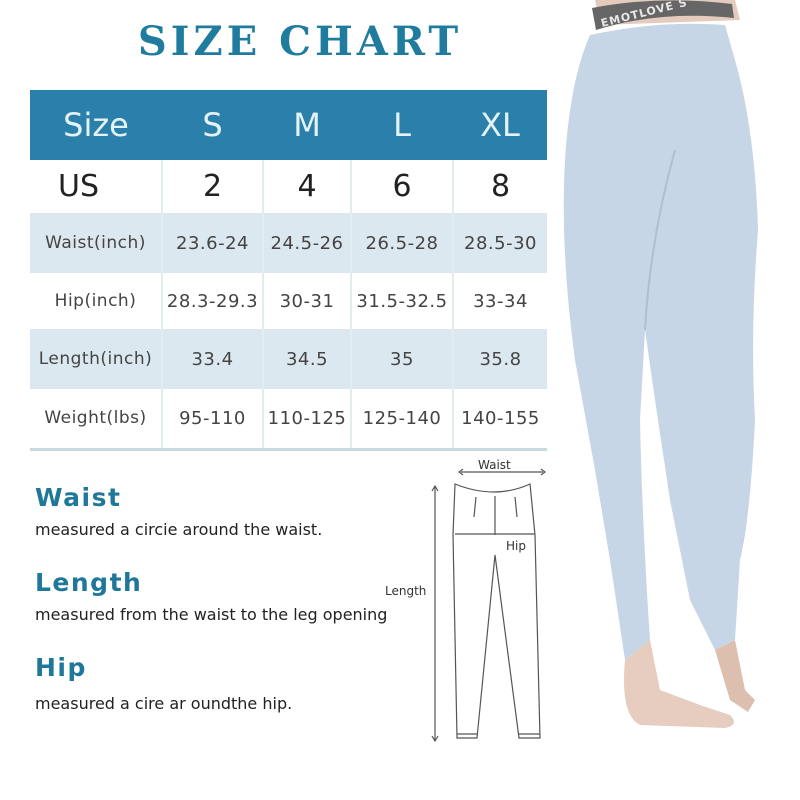  Describe the element at coordinates (306, 301) in the screenshot. I see `cell: 30-31` at that location.